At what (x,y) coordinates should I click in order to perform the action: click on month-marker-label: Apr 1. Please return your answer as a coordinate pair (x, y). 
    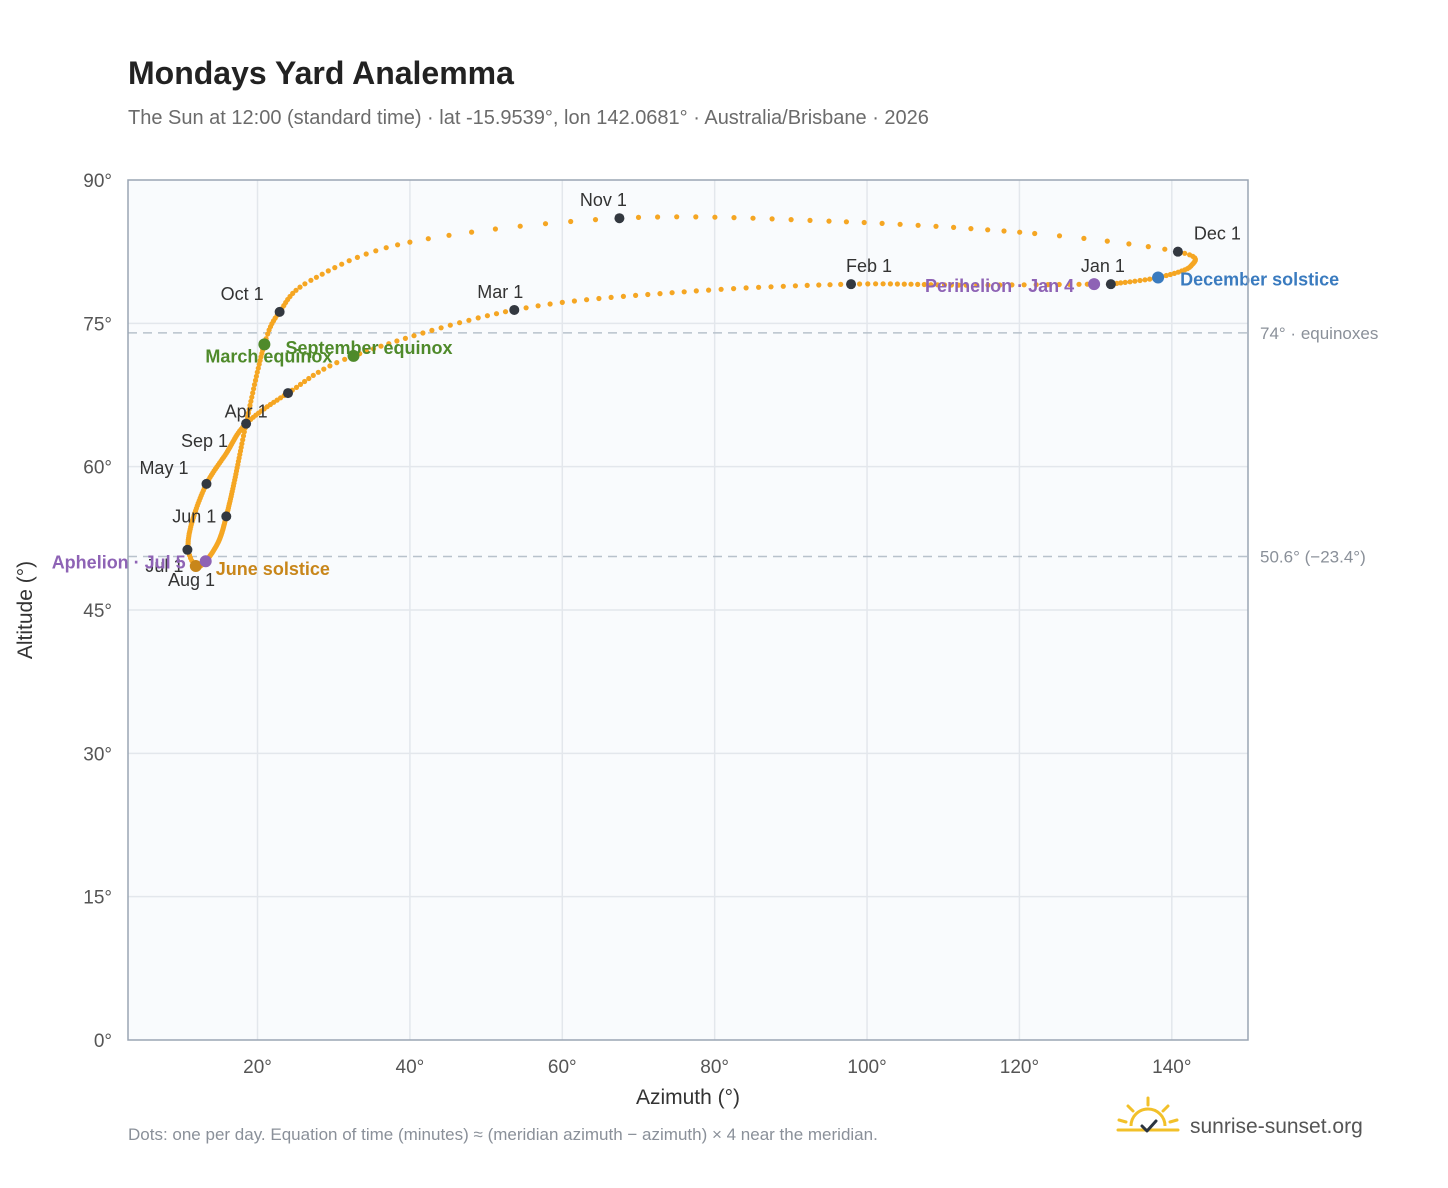
    Looking at the image, I should click on (246, 412).